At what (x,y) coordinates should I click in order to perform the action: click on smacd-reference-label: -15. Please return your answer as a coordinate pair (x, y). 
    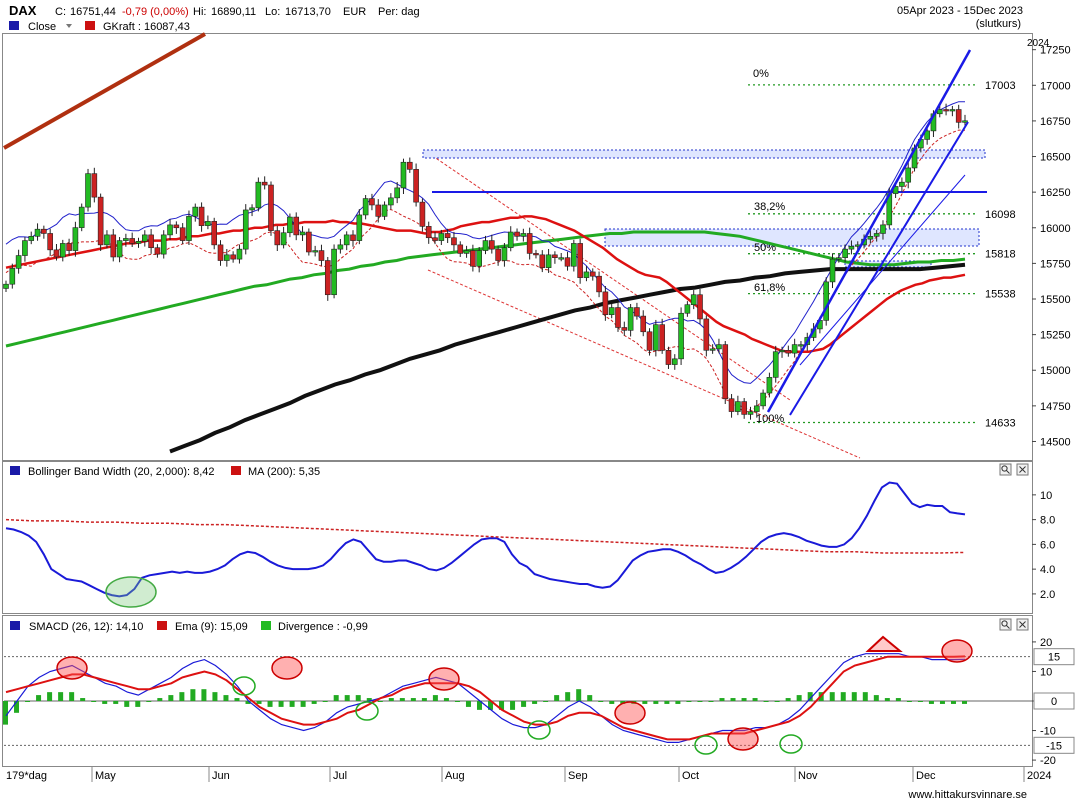
    Looking at the image, I should click on (1054, 746).